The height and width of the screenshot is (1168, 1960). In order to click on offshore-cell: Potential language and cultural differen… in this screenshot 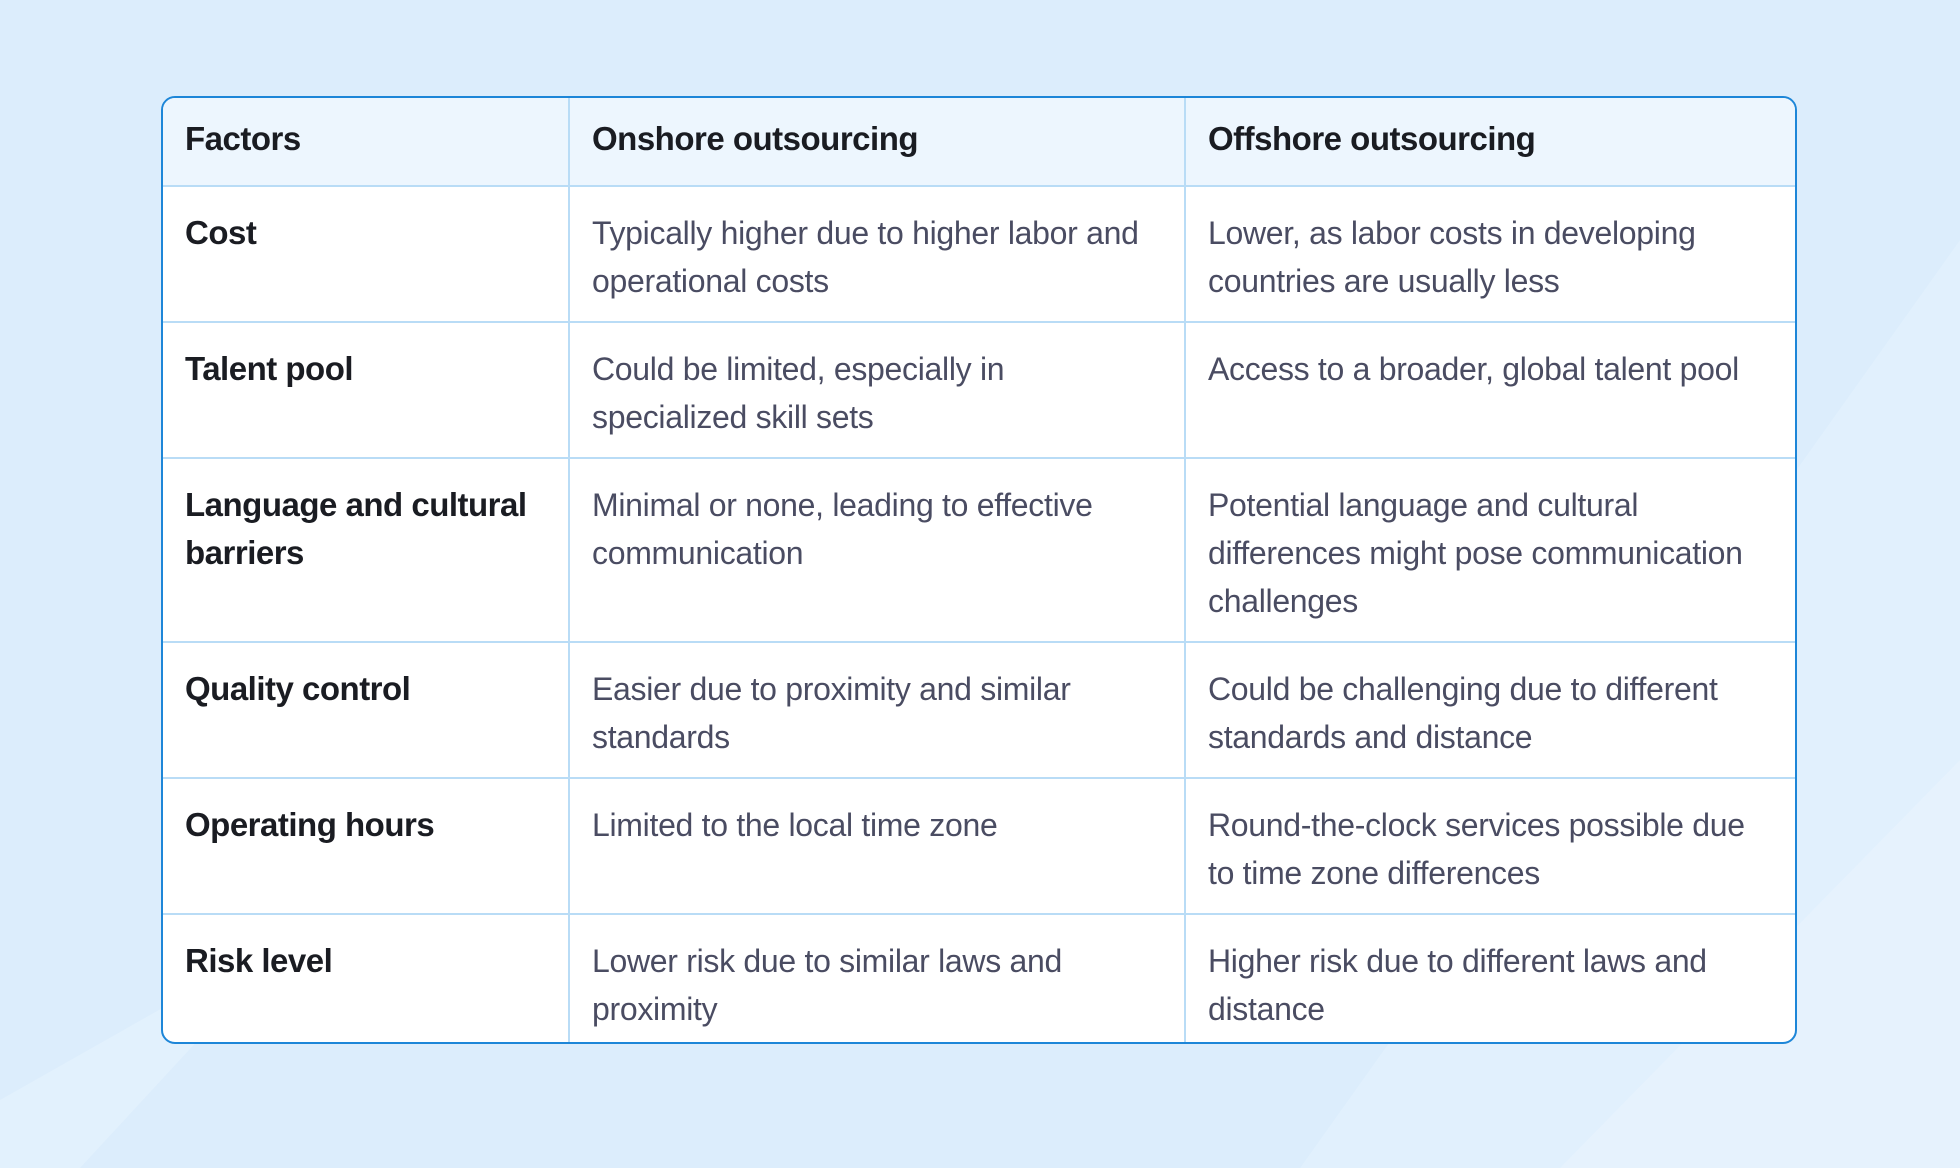, I will do `click(1490, 550)`.